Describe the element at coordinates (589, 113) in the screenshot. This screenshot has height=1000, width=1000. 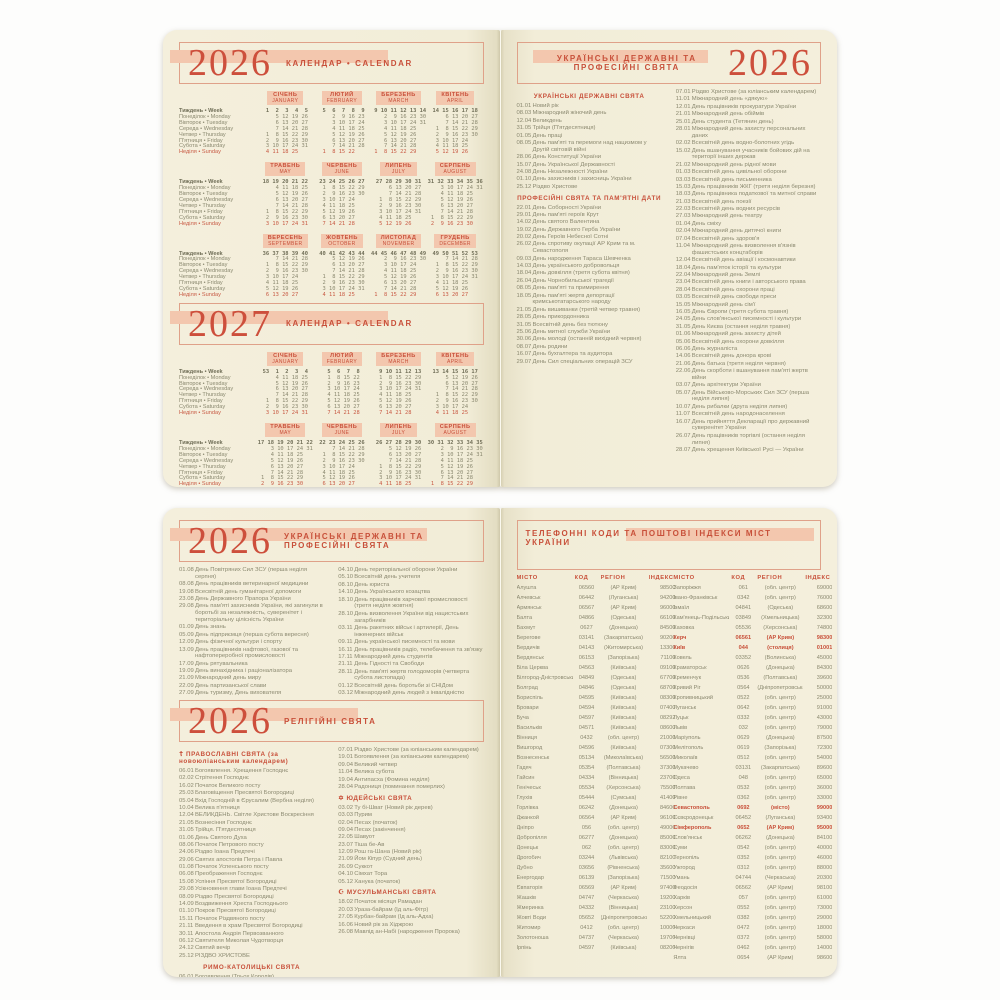
I see `holiday-entry: 08.03 Міжнародний жіночий день` at that location.